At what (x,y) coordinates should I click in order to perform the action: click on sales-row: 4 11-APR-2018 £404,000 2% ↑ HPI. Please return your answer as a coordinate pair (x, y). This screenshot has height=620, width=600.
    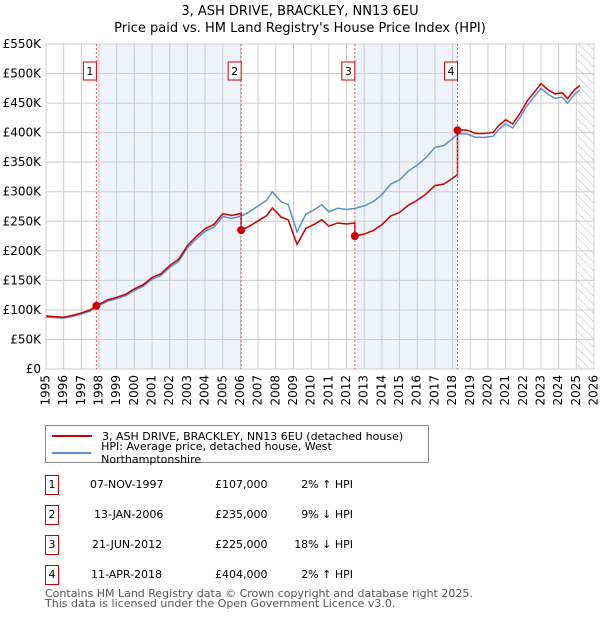
    Looking at the image, I should click on (245, 575).